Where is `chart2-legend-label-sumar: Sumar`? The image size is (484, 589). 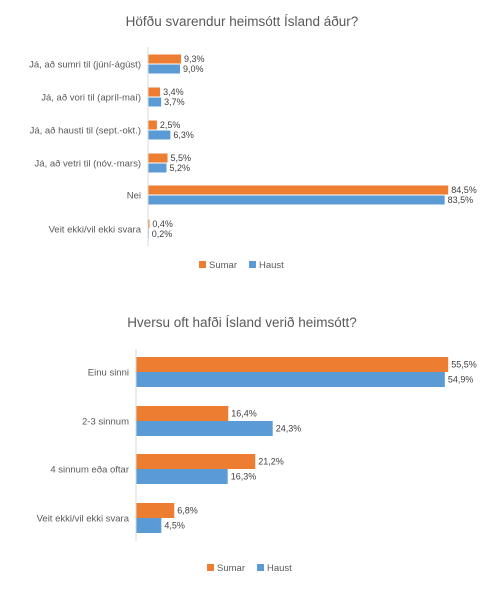 chart2-legend-label-sumar: Sumar is located at coordinates (231, 568).